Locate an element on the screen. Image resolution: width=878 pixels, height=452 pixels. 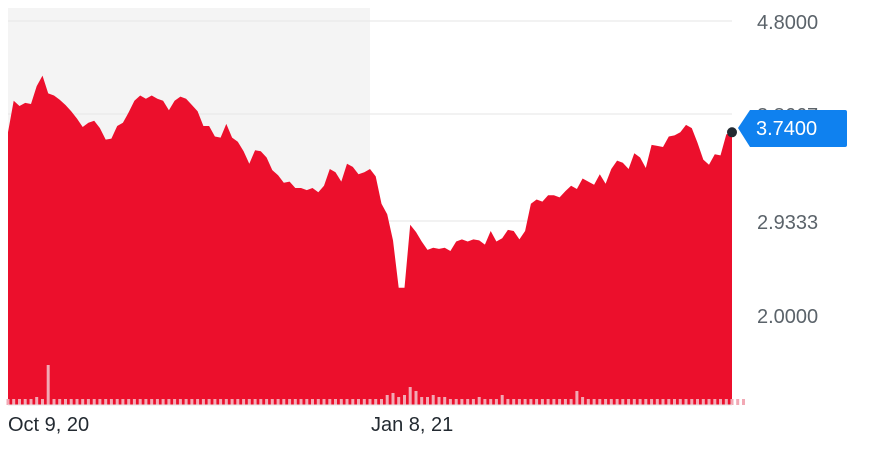
current-price-label: 3.7400 is located at coordinates (786, 129).